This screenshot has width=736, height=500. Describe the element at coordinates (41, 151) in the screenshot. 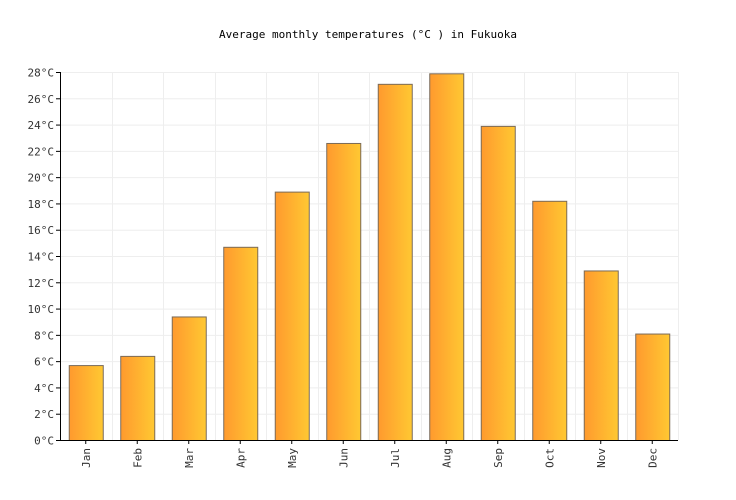

I see `y-tick-label: 22°C` at that location.